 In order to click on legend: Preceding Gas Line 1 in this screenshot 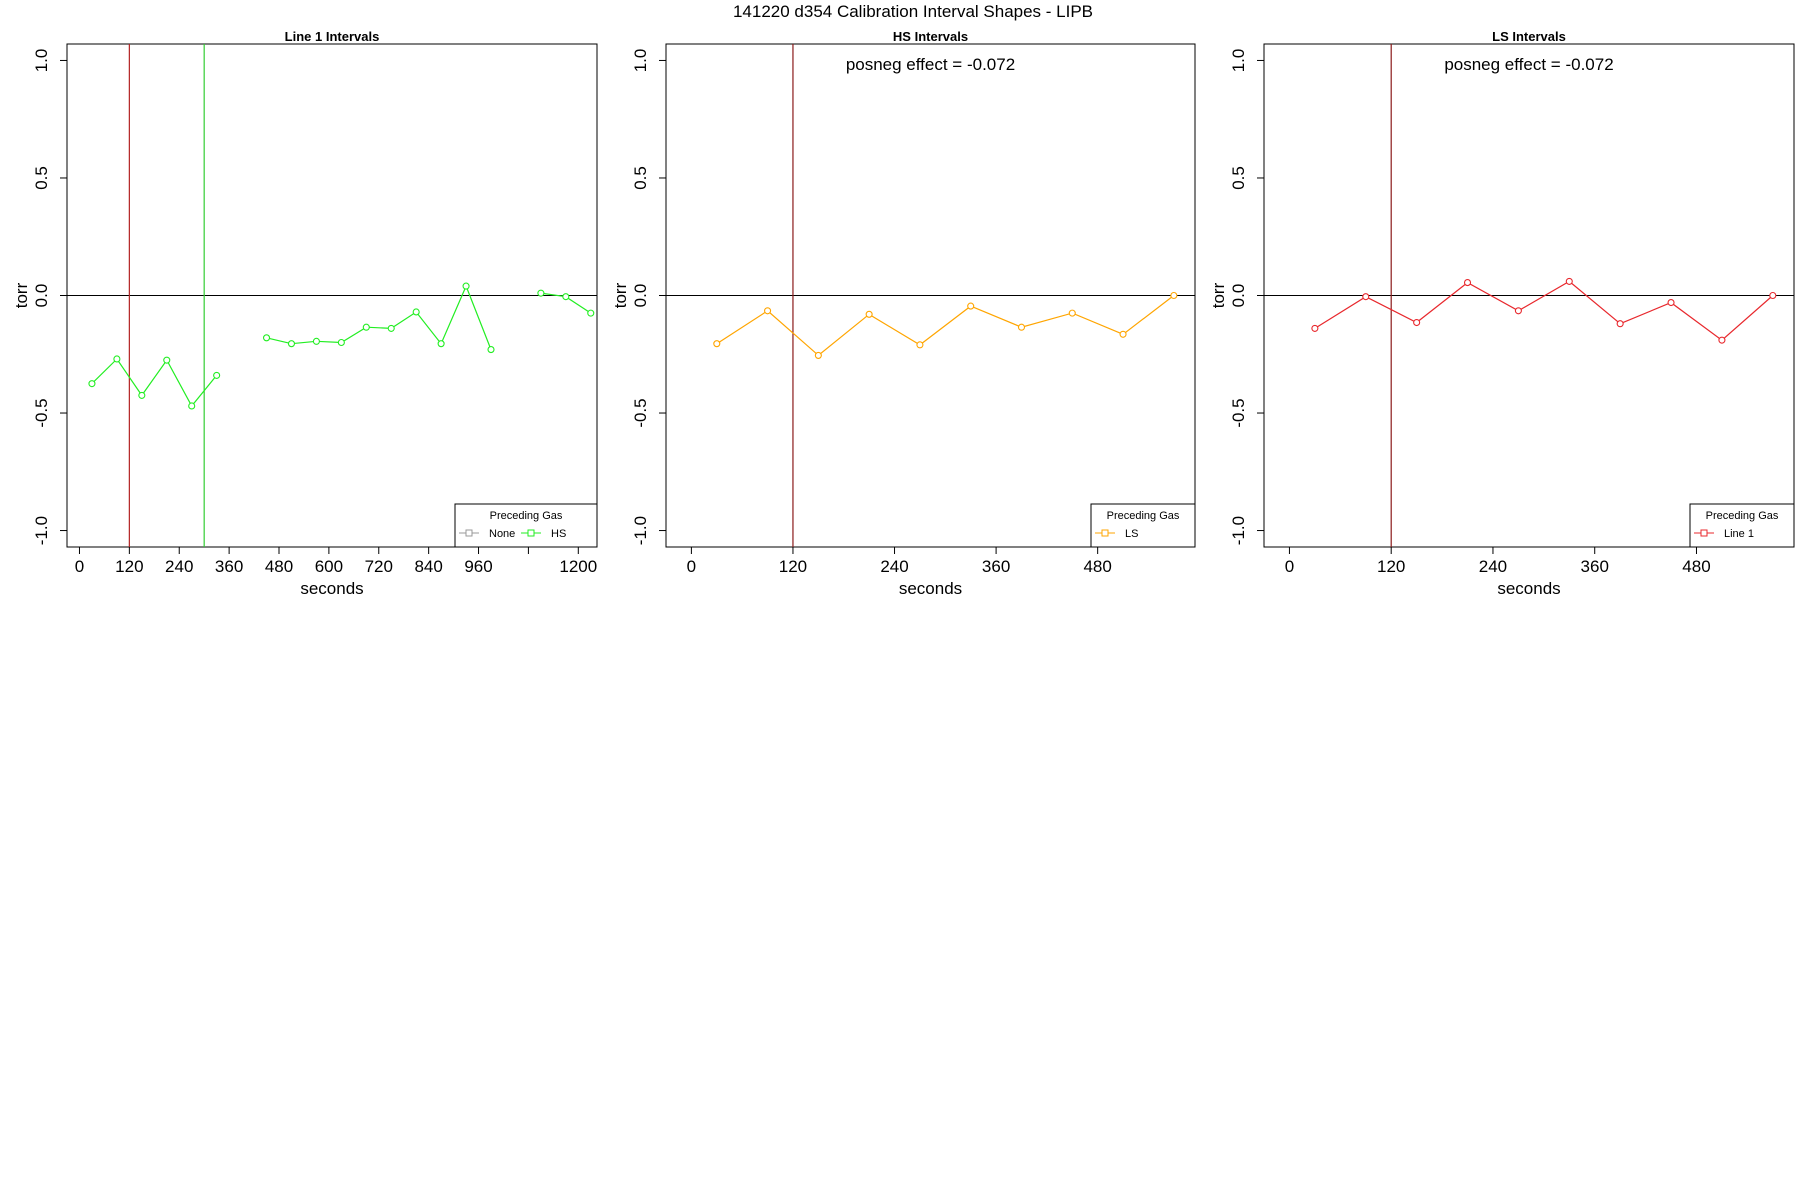, I will do `click(1742, 525)`.